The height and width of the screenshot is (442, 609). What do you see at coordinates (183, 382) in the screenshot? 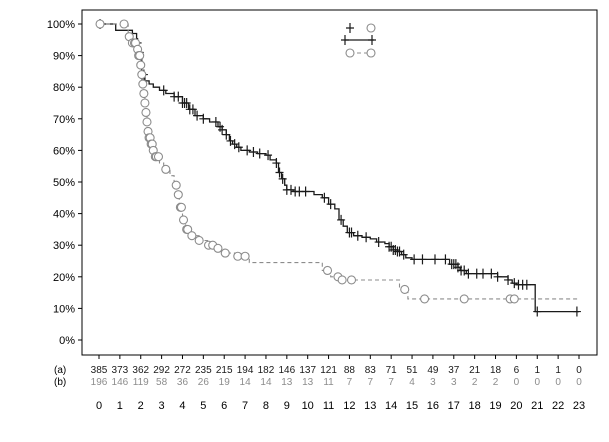
I see `at-risk-value: 36` at bounding box center [183, 382].